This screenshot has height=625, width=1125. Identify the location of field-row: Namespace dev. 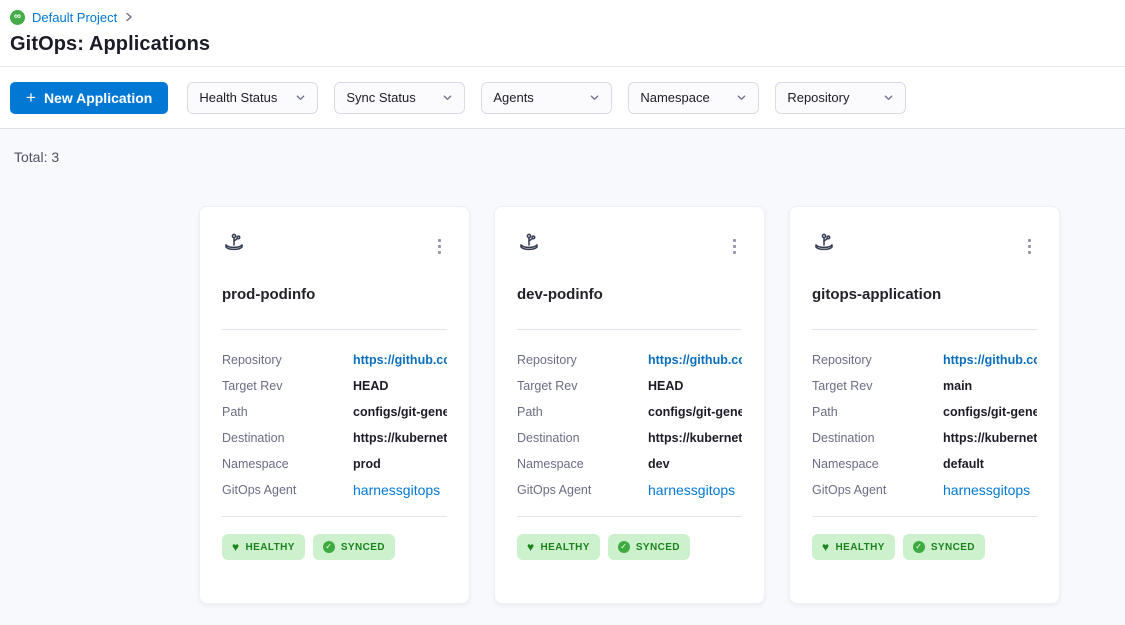
(629, 464).